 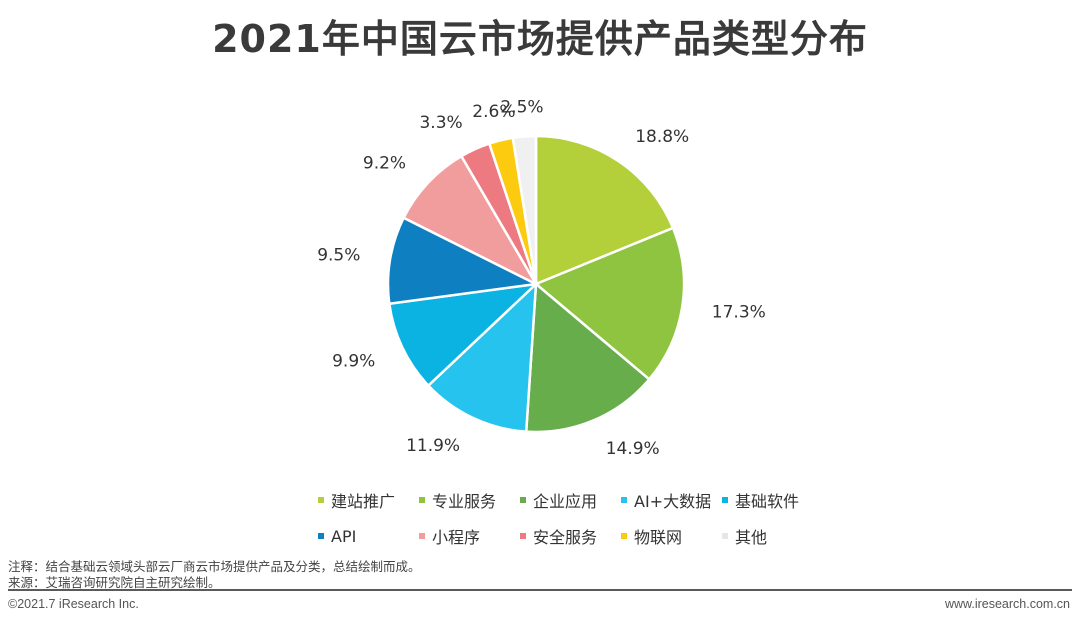 What do you see at coordinates (751, 537) in the screenshot?
I see `legend-label-9: 其他` at bounding box center [751, 537].